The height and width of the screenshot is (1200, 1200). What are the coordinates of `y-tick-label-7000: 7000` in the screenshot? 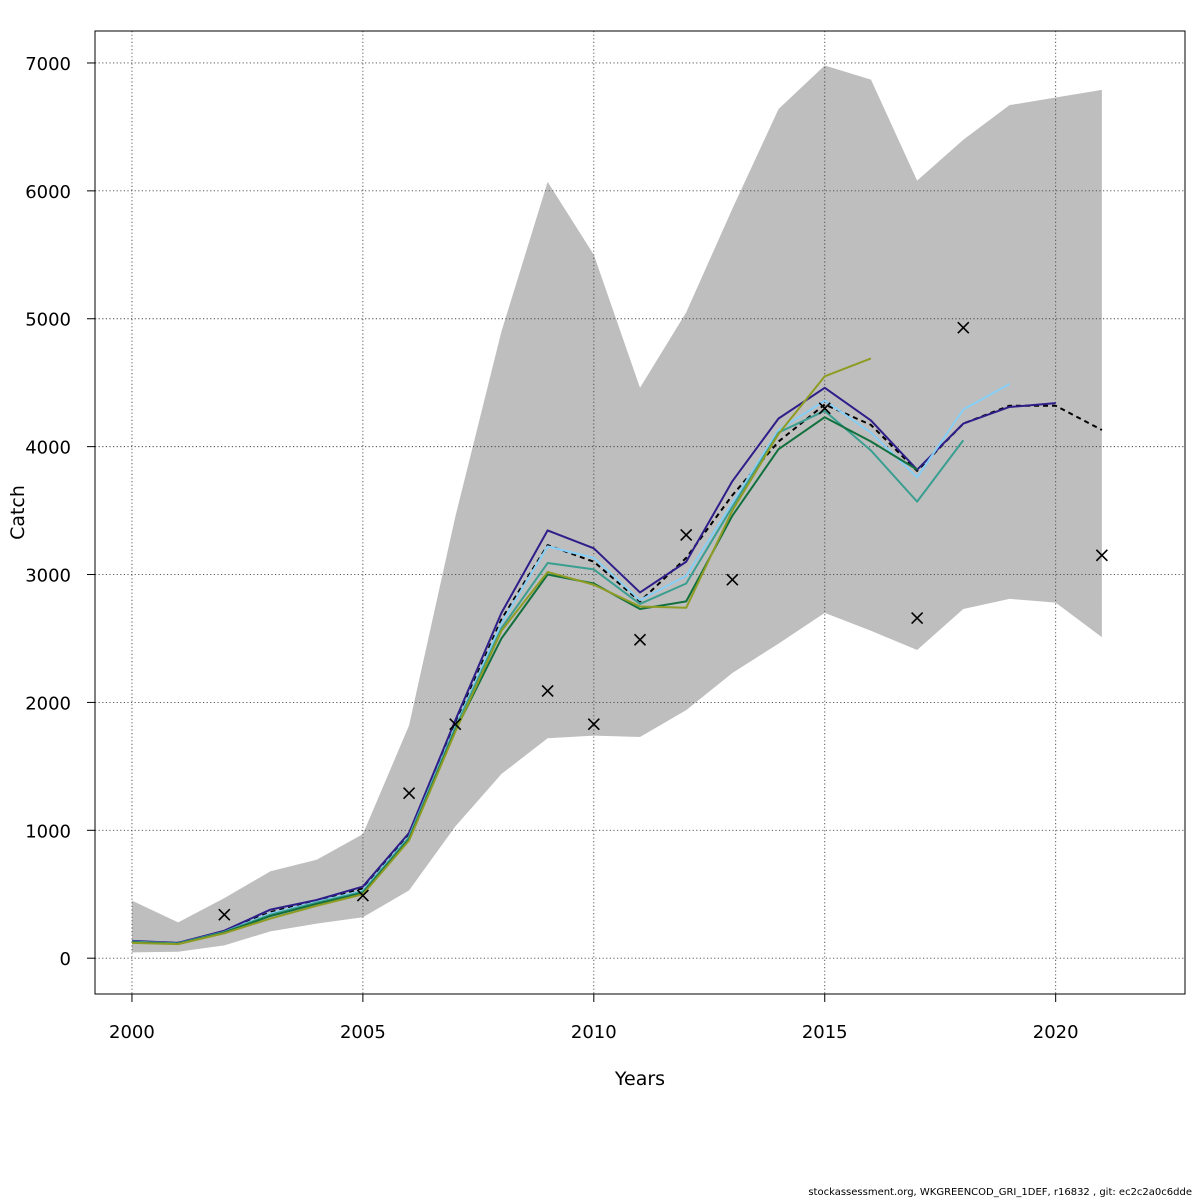 It's located at (48, 64).